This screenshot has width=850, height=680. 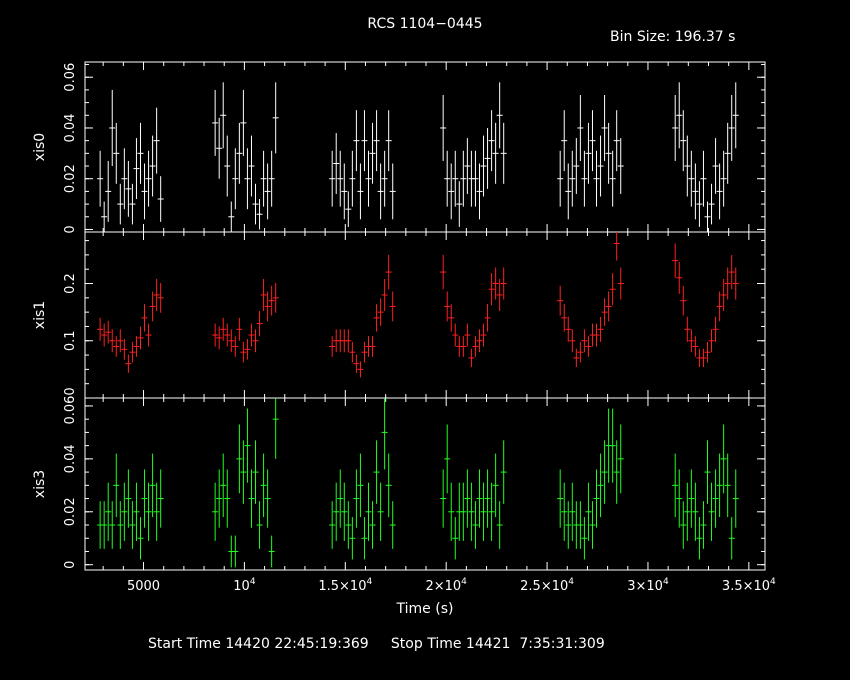 What do you see at coordinates (70, 458) in the screenshot?
I see `y-tick-label: 0.04` at bounding box center [70, 458].